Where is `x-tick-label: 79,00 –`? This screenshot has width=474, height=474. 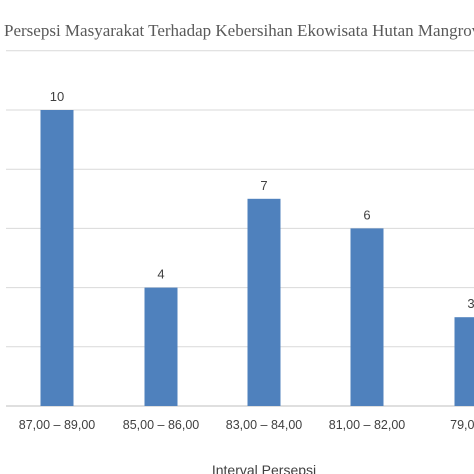
x-tick-label: 79,00 – is located at coordinates (462, 425).